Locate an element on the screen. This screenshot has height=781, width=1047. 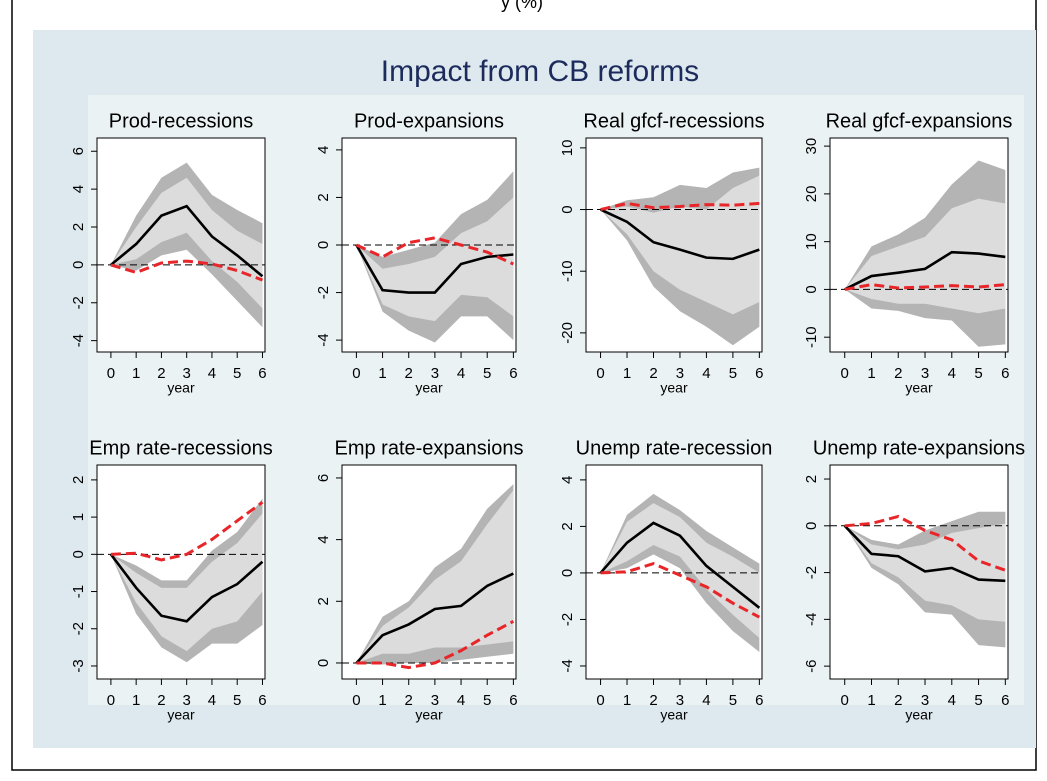
y-tick-label: 6 is located at coordinates (323, 478).